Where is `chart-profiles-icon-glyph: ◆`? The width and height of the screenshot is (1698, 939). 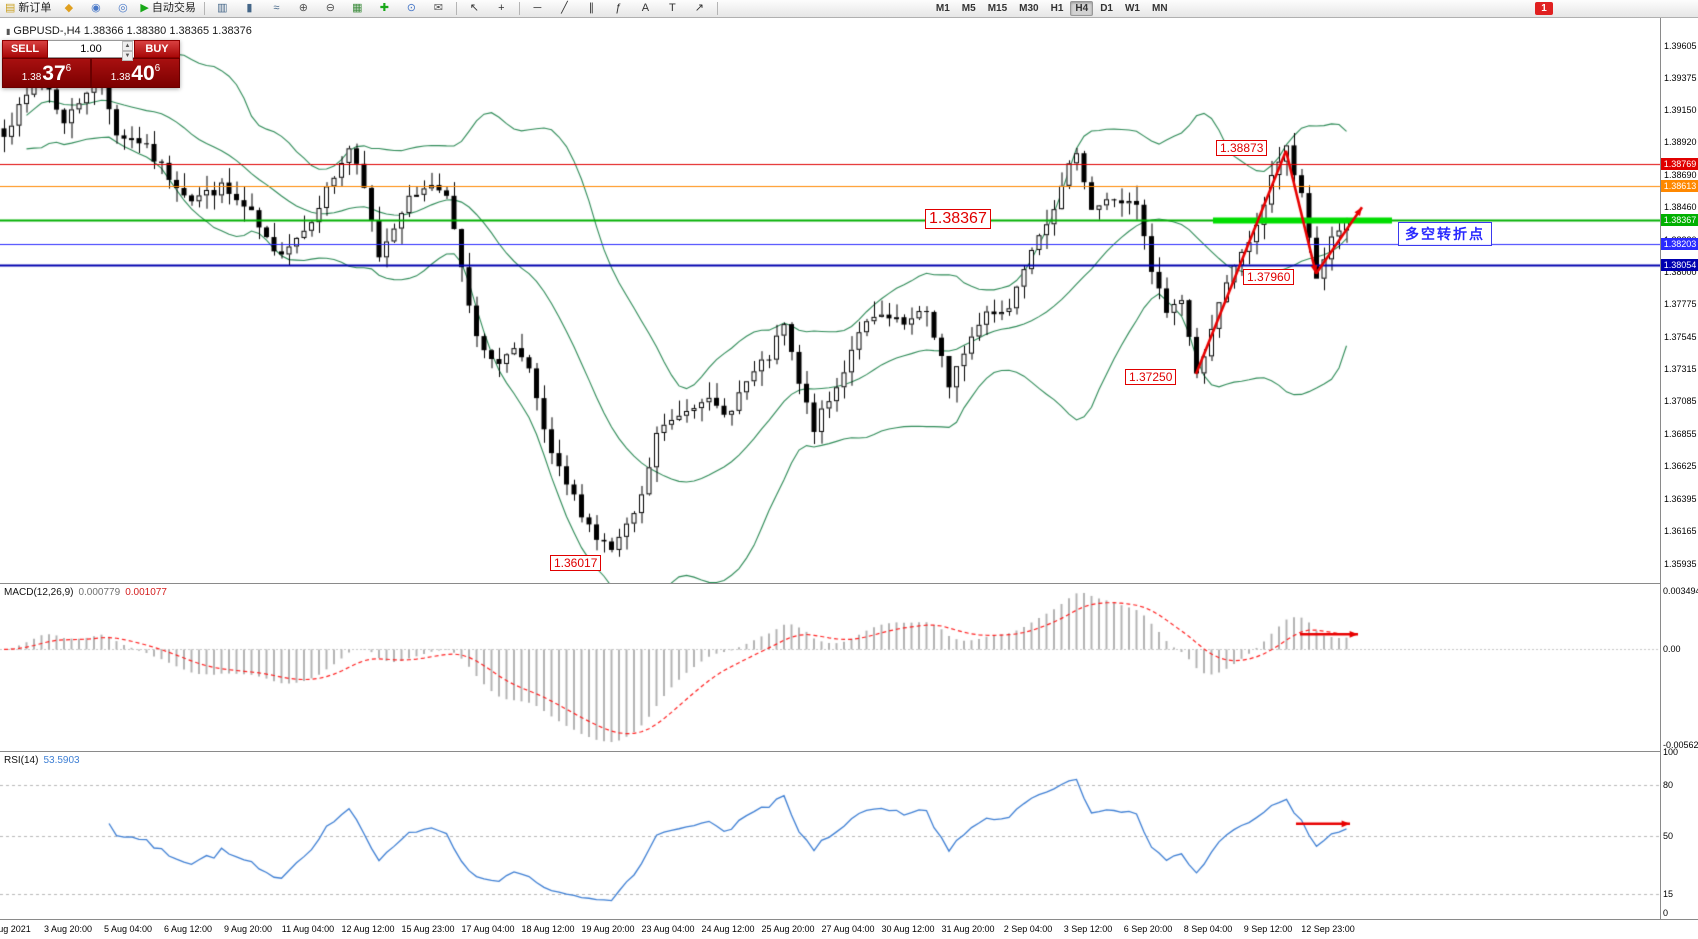 chart-profiles-icon-glyph: ◆ is located at coordinates (69, 8).